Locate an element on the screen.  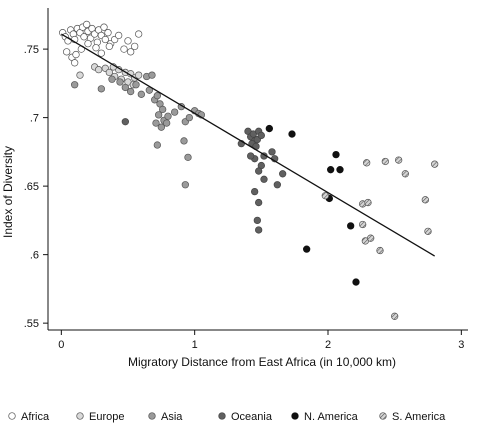
y-tick-label: .65 is located at coordinates (31, 187).